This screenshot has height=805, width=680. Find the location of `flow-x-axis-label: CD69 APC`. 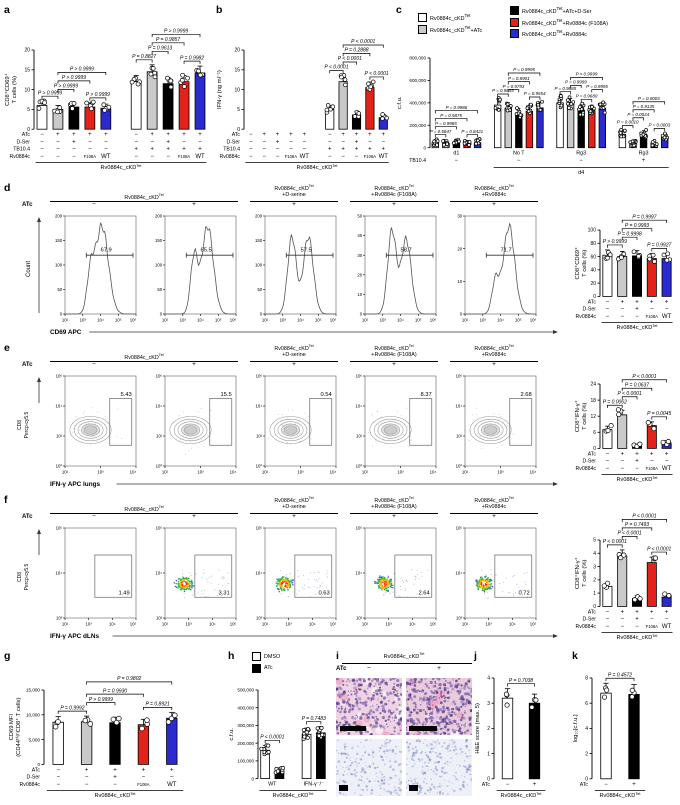

flow-x-axis-label: CD69 APC is located at coordinates (304, 332).